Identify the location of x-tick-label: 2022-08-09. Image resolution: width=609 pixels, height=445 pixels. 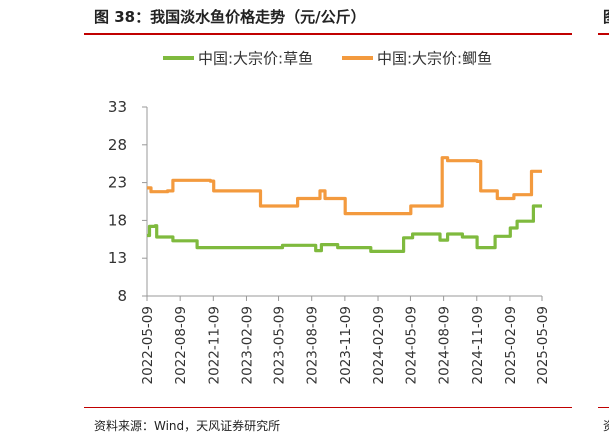
(181, 345).